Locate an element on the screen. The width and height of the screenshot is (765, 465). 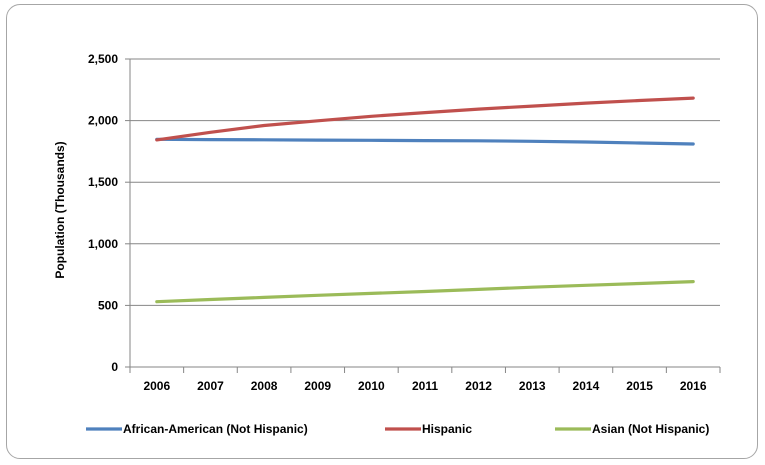
x-tick-label: 2011 is located at coordinates (425, 386).